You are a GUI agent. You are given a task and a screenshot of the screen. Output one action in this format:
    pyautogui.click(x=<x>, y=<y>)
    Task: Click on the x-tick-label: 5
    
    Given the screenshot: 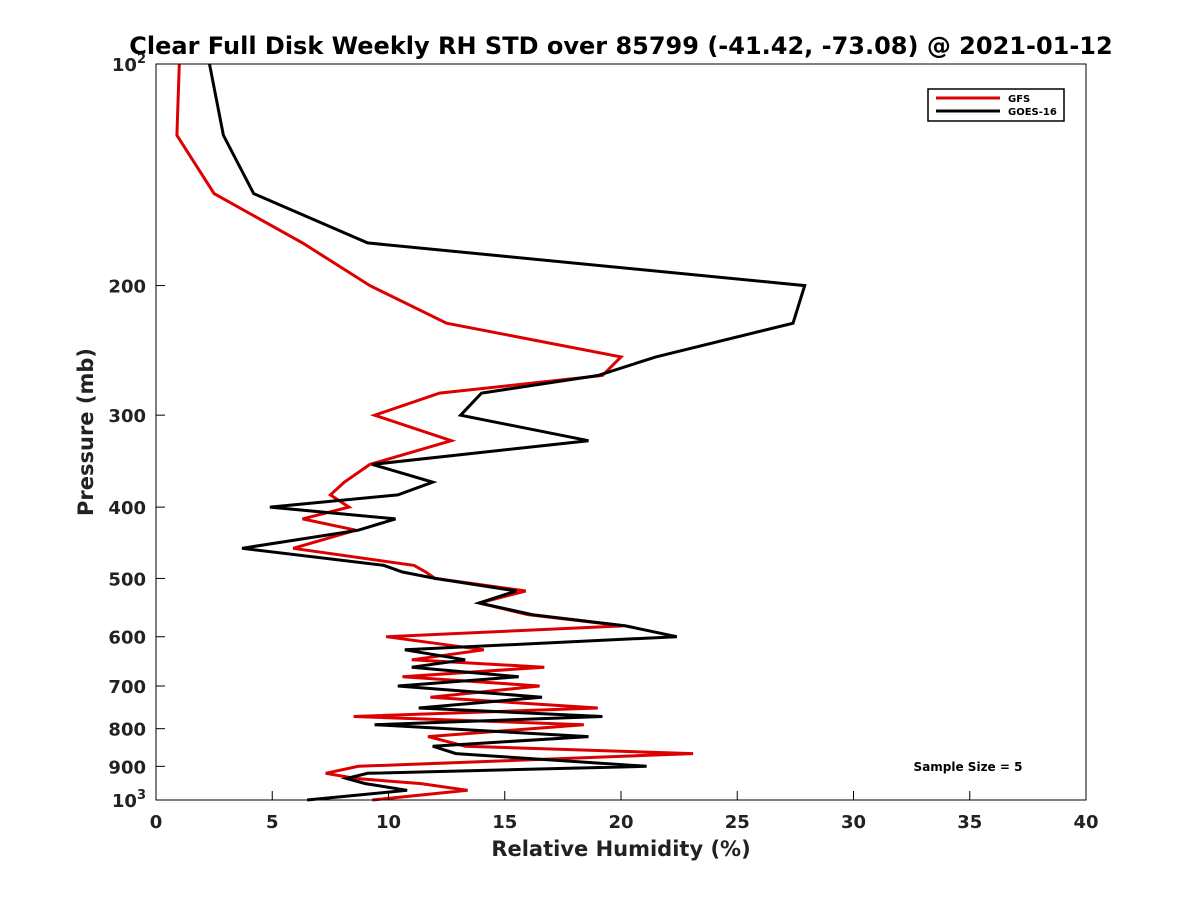 What is the action you would take?
    pyautogui.click(x=272, y=822)
    